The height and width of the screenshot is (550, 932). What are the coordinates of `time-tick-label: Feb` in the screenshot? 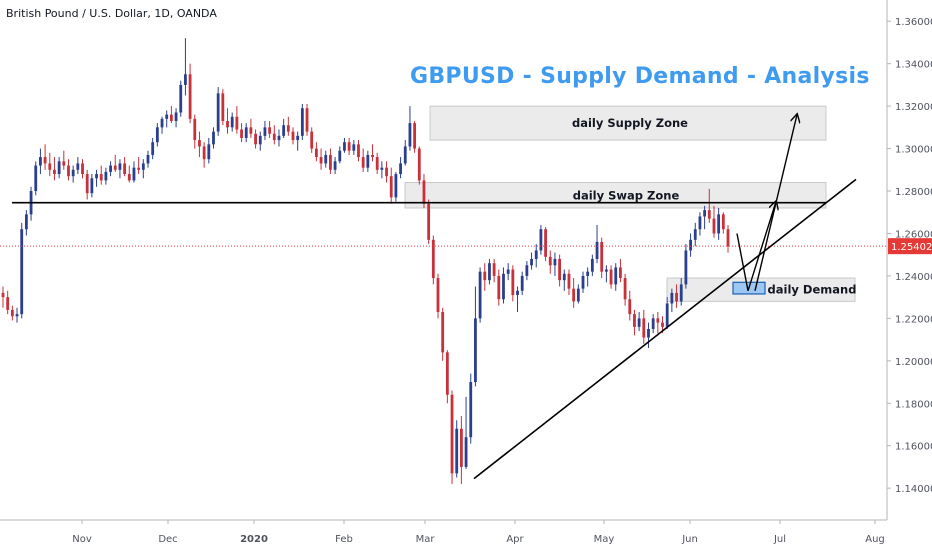 It's located at (344, 539).